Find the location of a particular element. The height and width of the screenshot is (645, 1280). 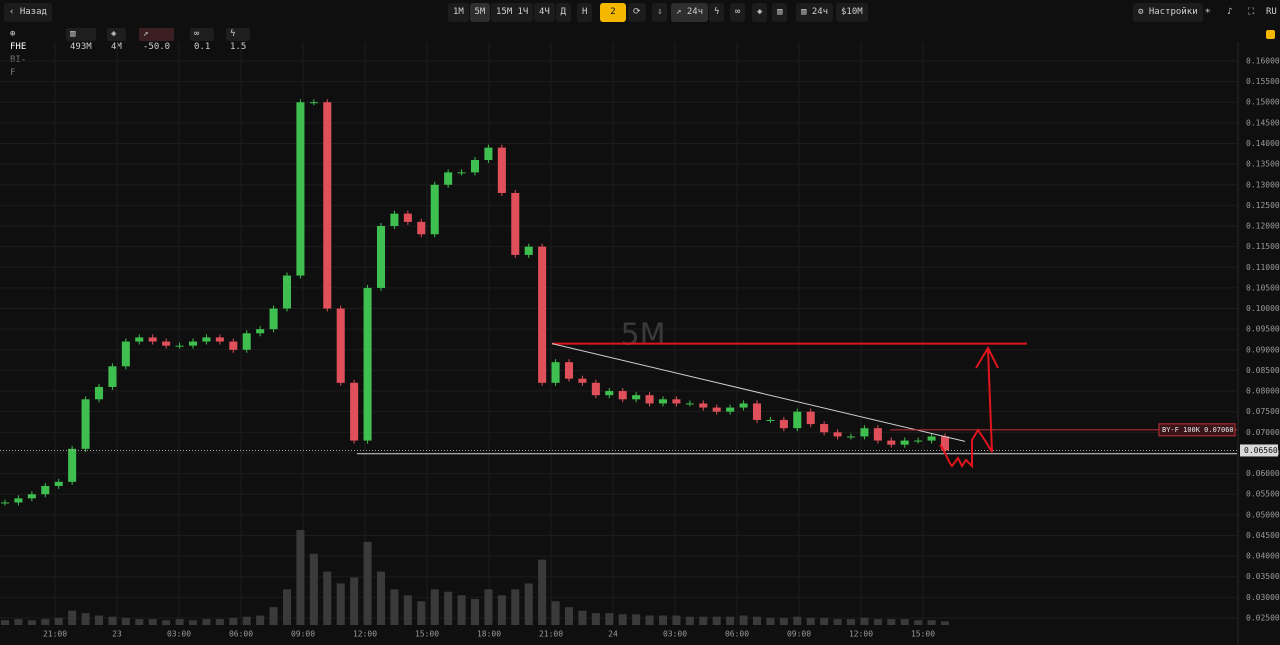

layout-label: 2 is located at coordinates (613, 12).